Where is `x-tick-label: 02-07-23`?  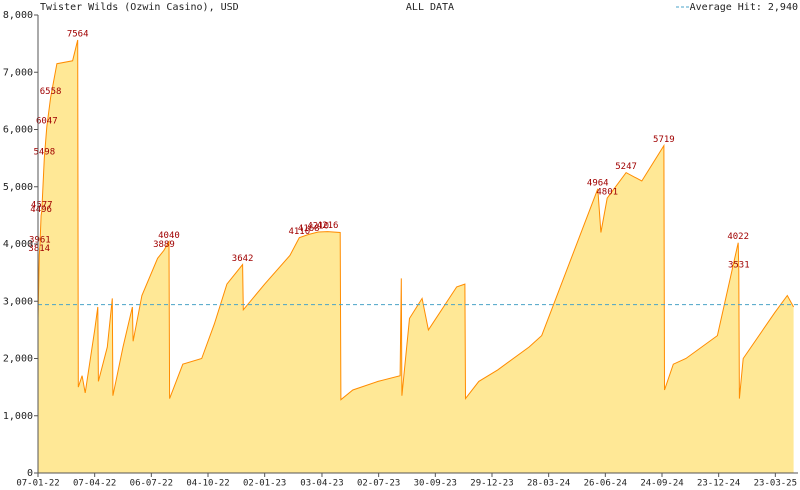 x-tick-label: 02-07-23 is located at coordinates (378, 484).